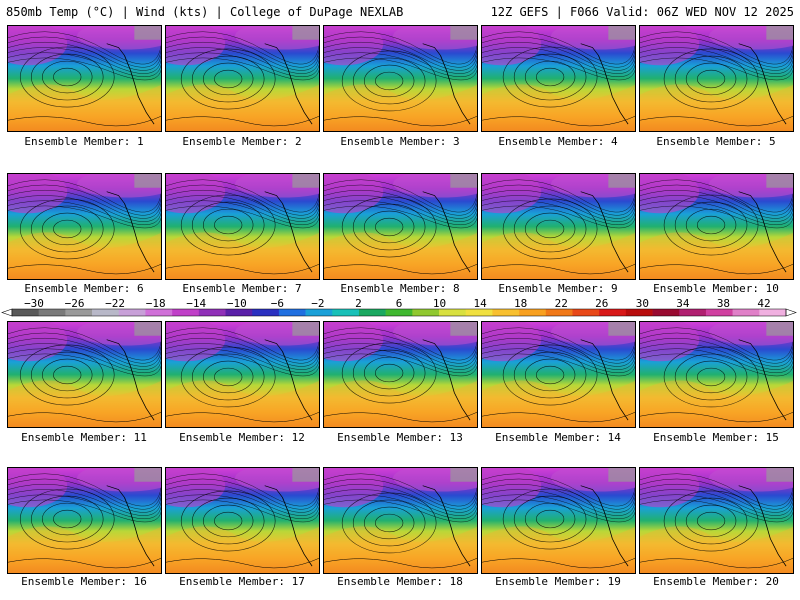 The height and width of the screenshot is (600, 800). Describe the element at coordinates (558, 437) in the screenshot. I see `member-caption: Ensemble Member: 14` at that location.